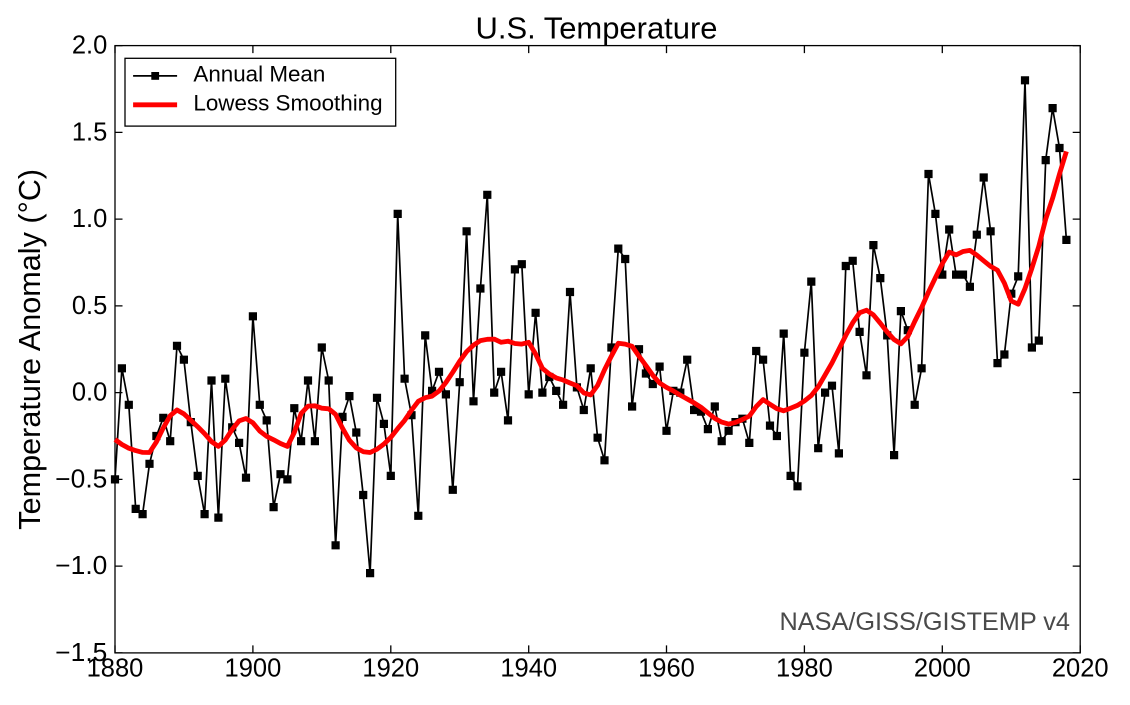 This screenshot has height=705, width=1130. I want to click on svg-text: 1980, so click(804, 669).